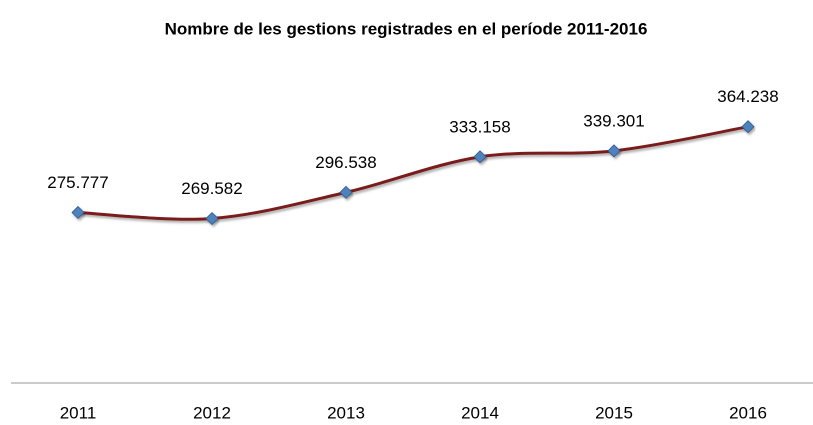  What do you see at coordinates (345, 162) in the screenshot?
I see `data-label: 296.538` at bounding box center [345, 162].